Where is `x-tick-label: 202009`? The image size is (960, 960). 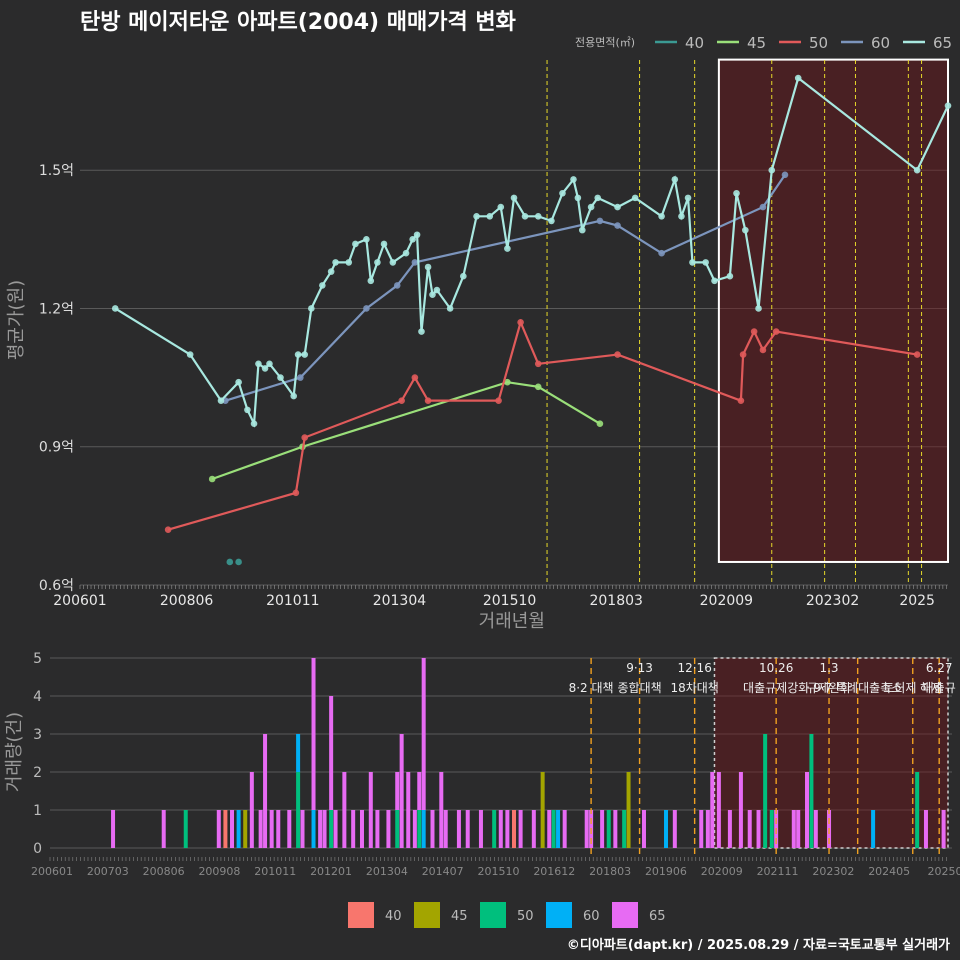 x-tick-label: 202009 is located at coordinates (726, 601).